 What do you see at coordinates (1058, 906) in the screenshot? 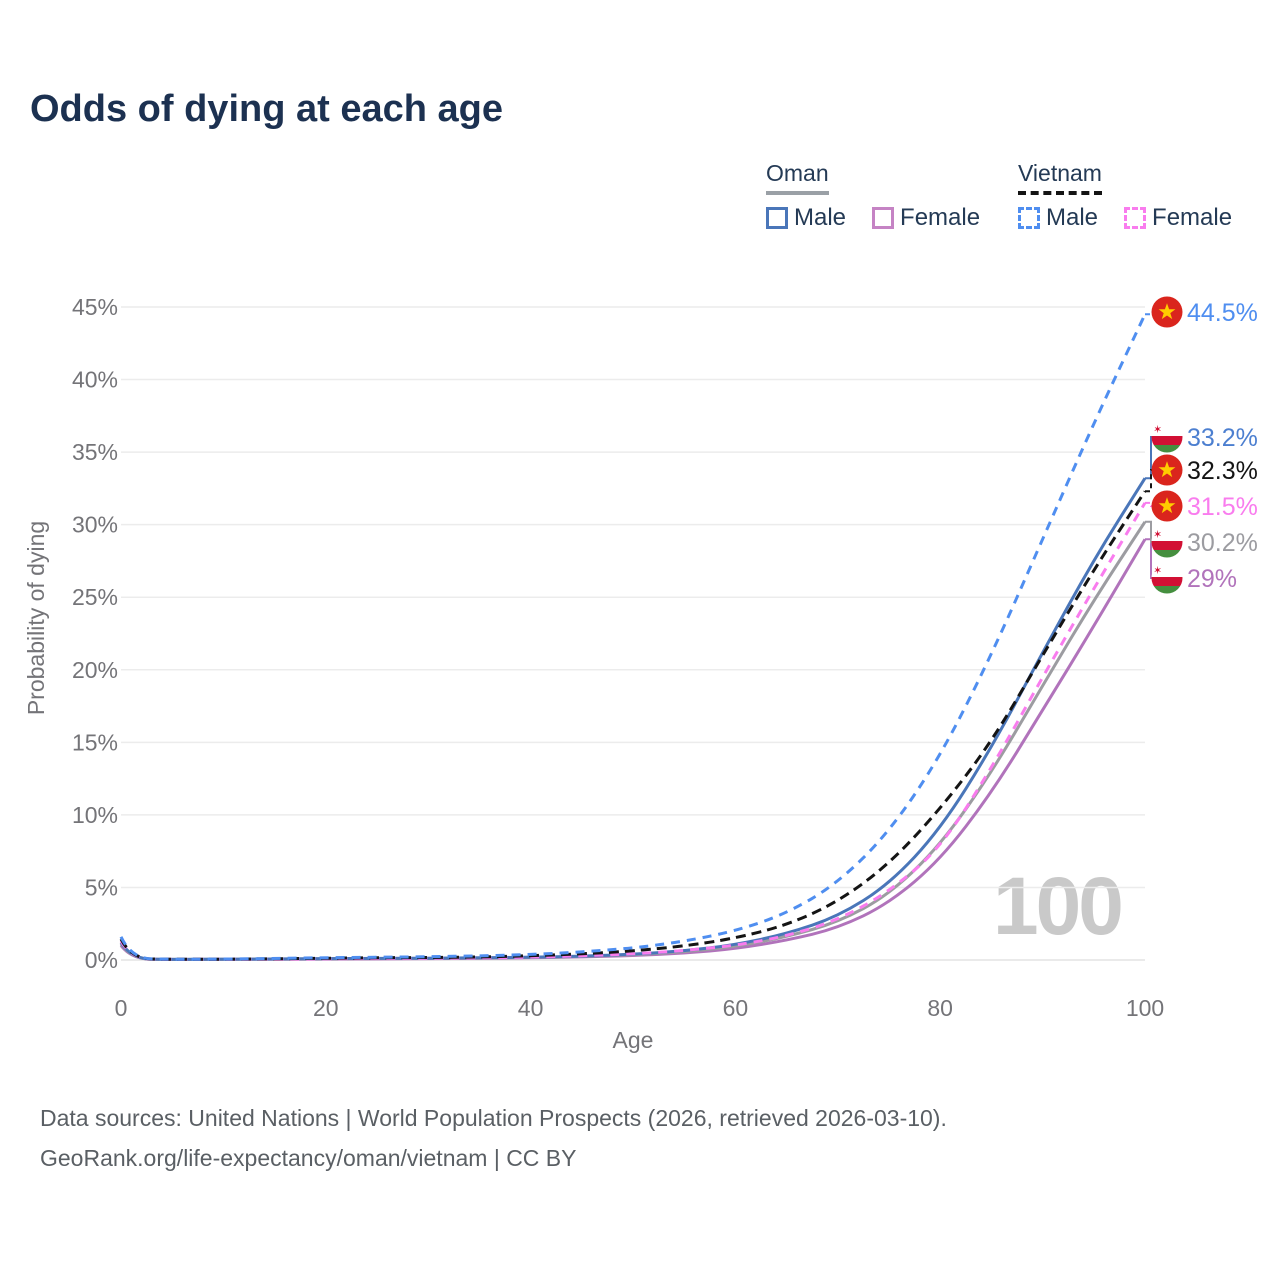
I see `age-watermark: 100` at bounding box center [1058, 906].